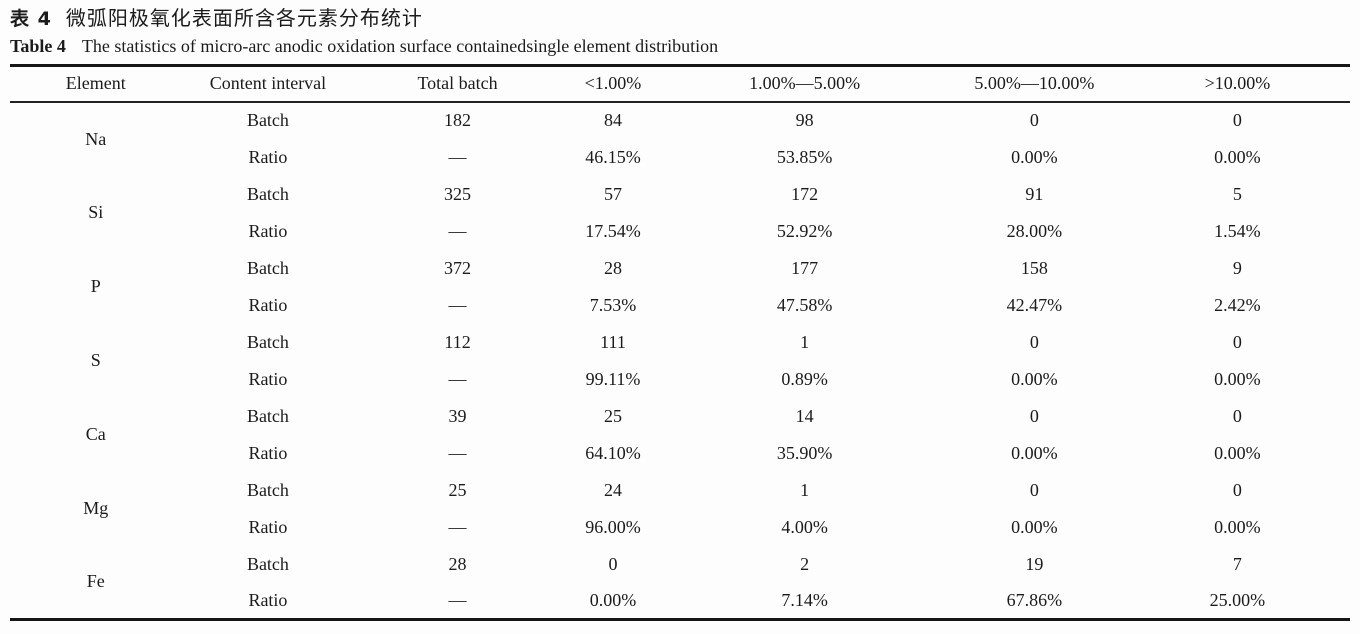 The height and width of the screenshot is (634, 1360). I want to click on table-cell: 99.11%, so click(613, 378).